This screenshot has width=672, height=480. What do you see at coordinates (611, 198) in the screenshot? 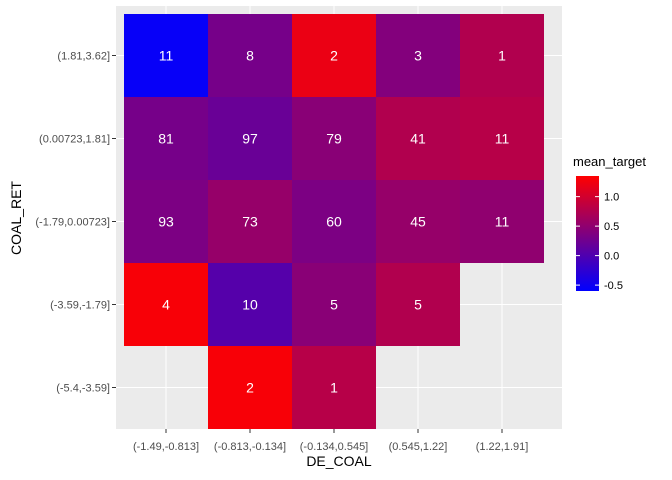
I see `legend-tick-label: 1.0` at bounding box center [611, 198].